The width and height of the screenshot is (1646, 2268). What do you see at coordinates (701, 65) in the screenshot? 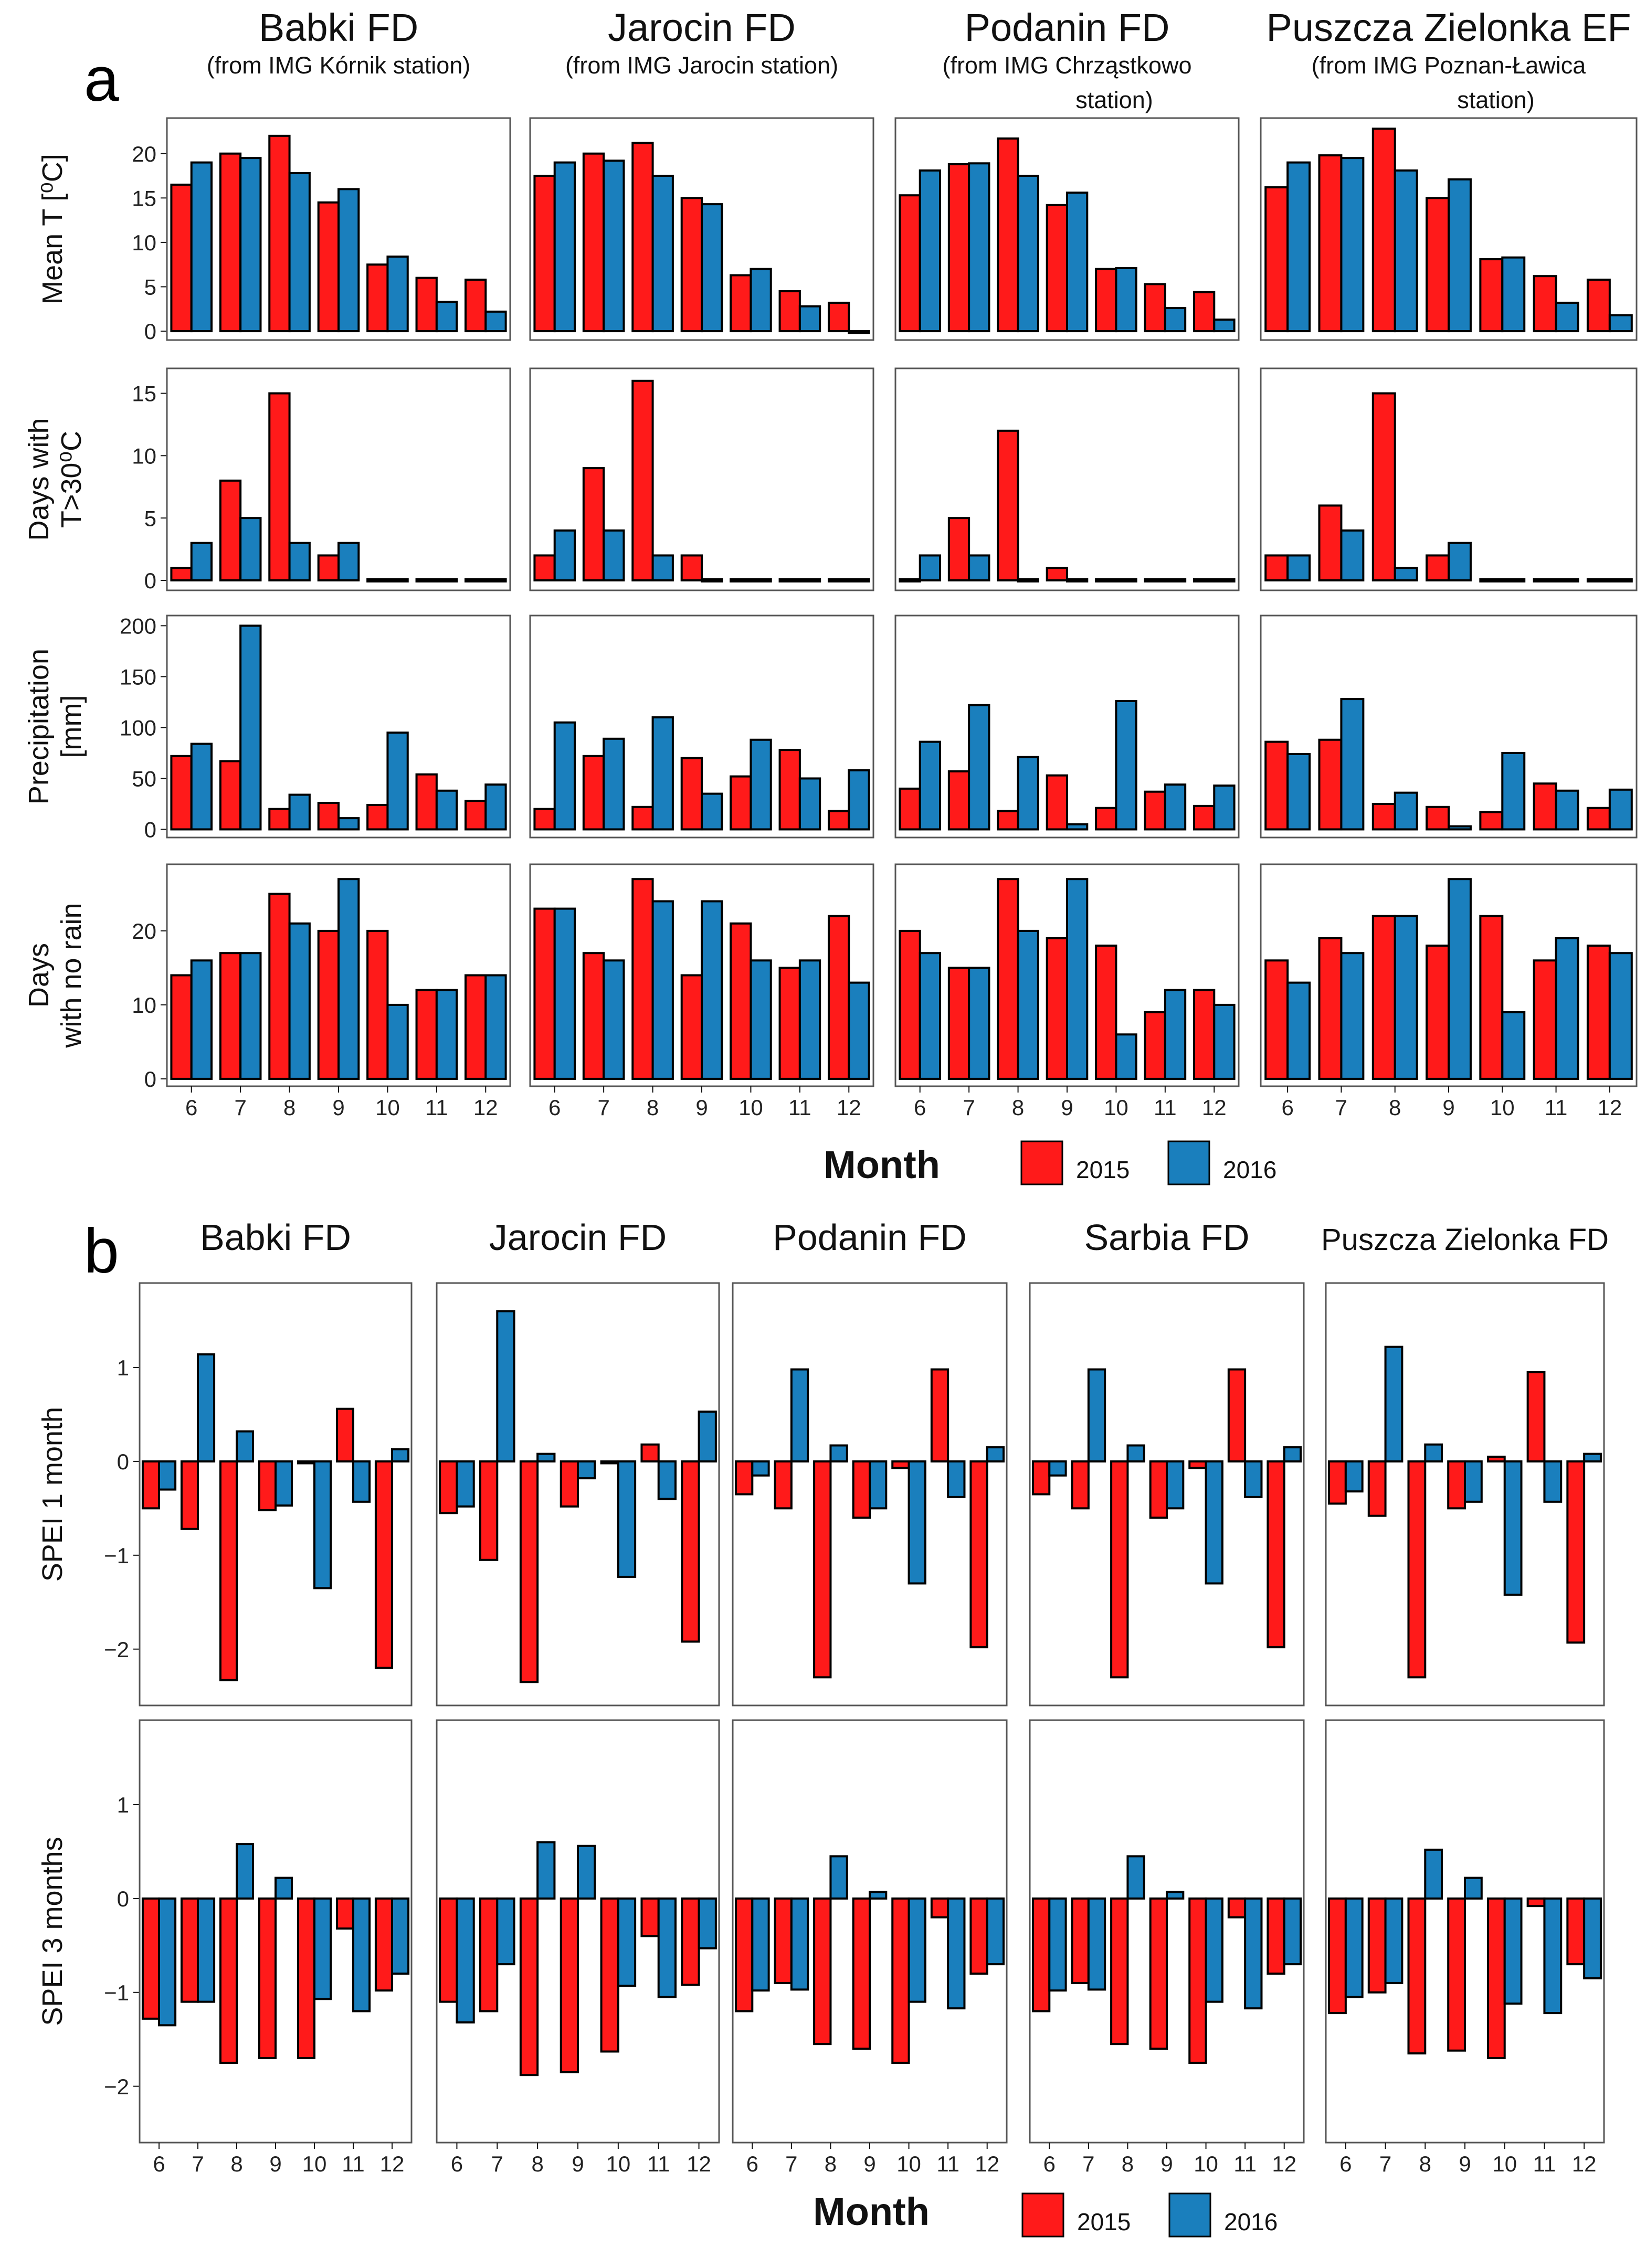
I see `site-subtitle: (from IMG Jarocin station)` at bounding box center [701, 65].